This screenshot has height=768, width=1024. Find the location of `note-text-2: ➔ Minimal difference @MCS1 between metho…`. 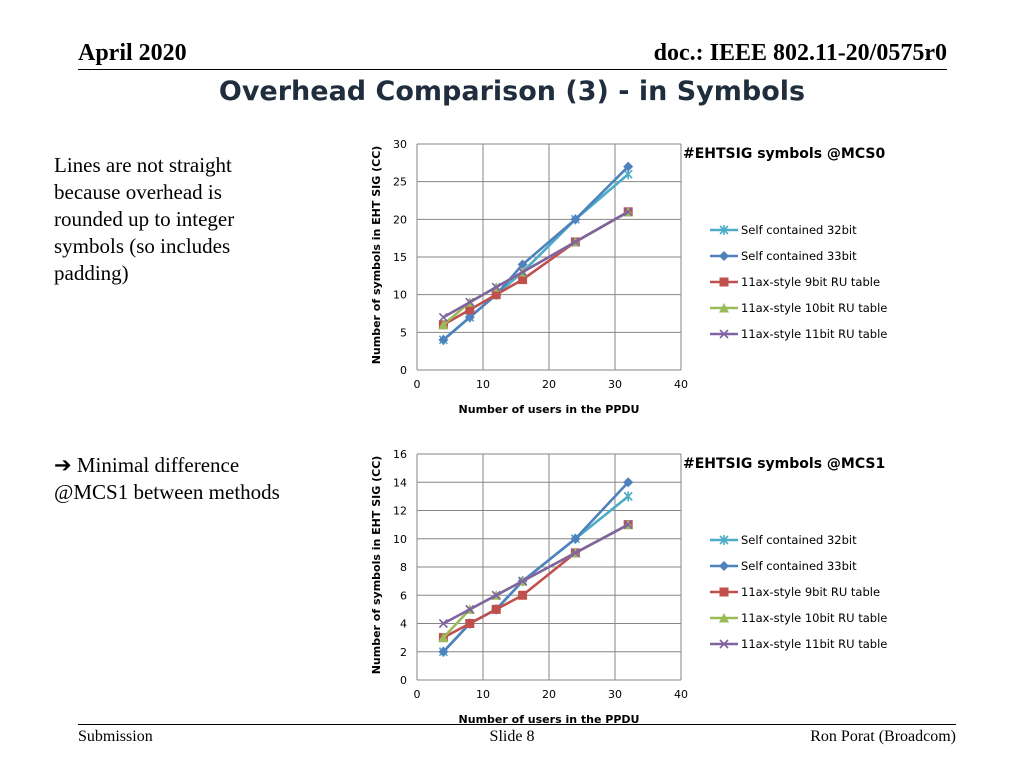

note-text-2: ➔ Minimal difference @MCS1 between metho… is located at coordinates (174, 479).